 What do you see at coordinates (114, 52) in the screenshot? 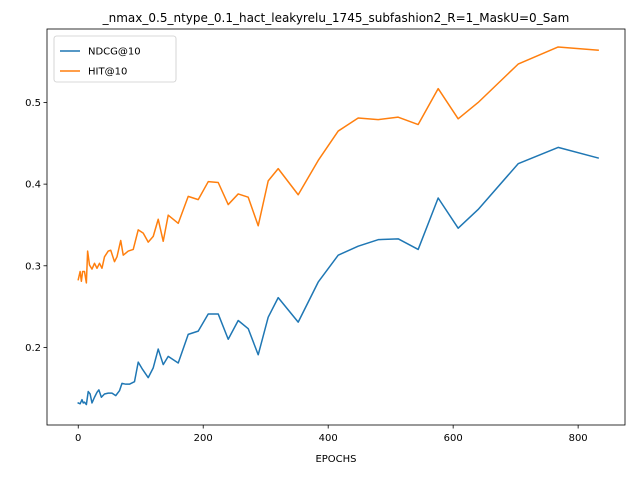
I see `legend-label-ndcg-10: NDCG@10` at bounding box center [114, 52].